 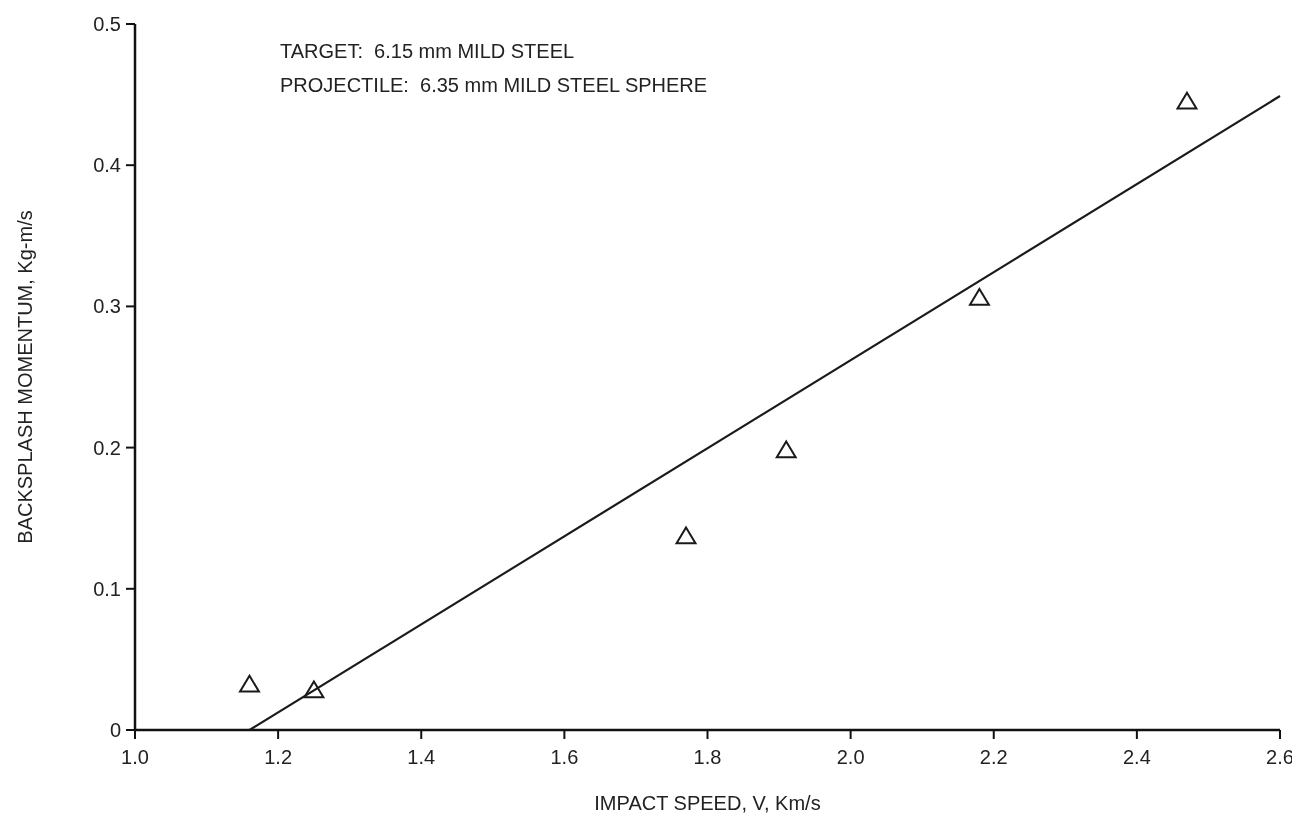 I want to click on annotation: TARGET: 6.15 mm MILD STEEL, so click(x=427, y=51).